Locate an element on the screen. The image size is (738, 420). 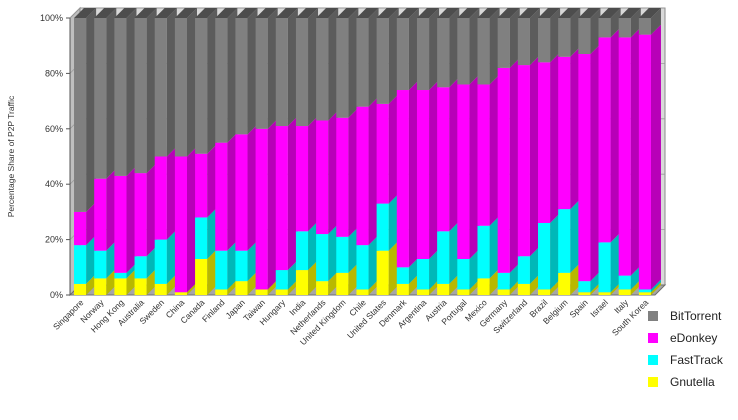
bar-edonkey-south-korea-side is located at coordinates (655, 157).